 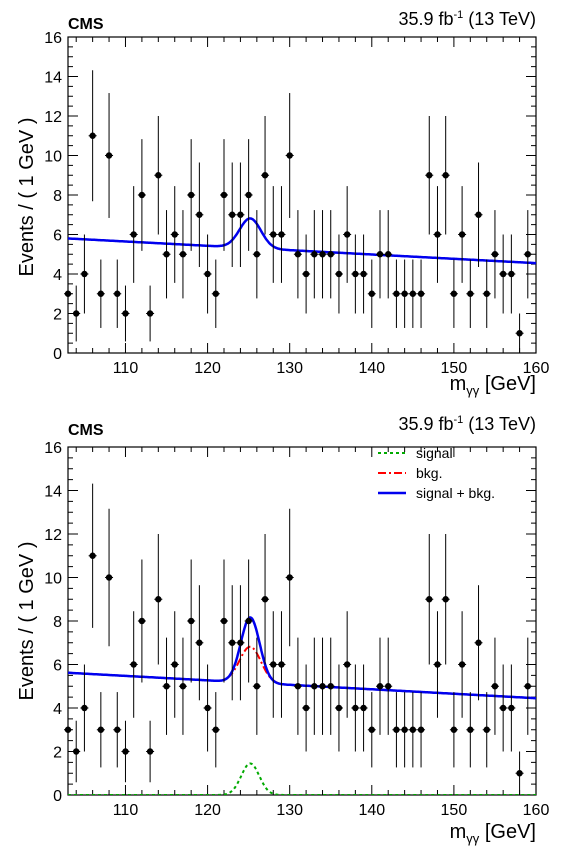 I want to click on y-tick-label: 8, so click(x=57, y=196).